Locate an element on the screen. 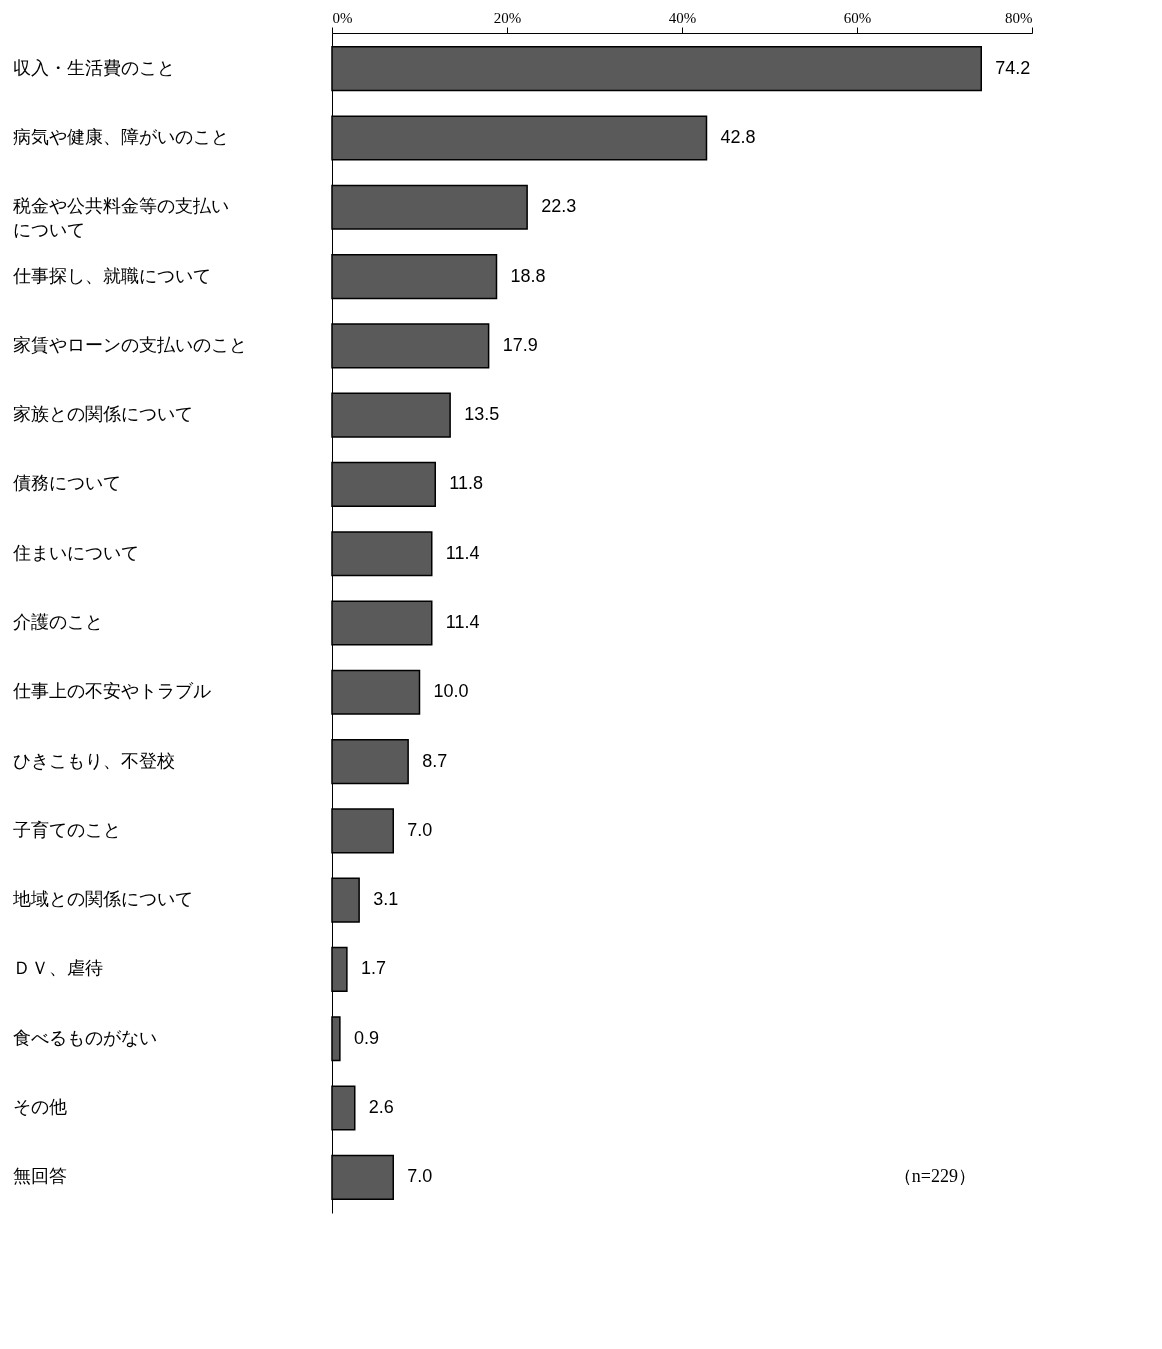 Image resolution: width=1162 pixels, height=1349 pixels. x-tick-label: 80% is located at coordinates (1019, 17).